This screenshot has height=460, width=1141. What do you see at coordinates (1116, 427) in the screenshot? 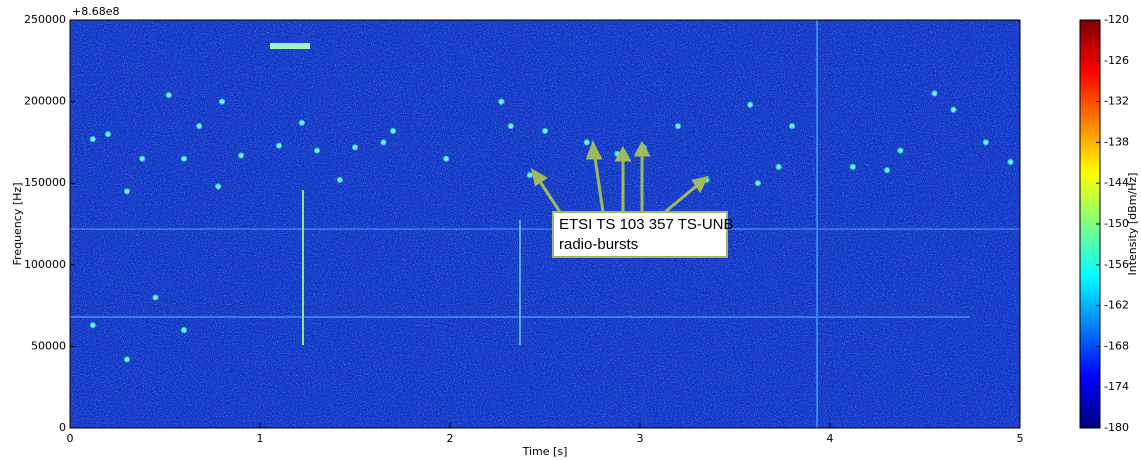
I see `colorbar-tick-label: -180` at bounding box center [1116, 427].